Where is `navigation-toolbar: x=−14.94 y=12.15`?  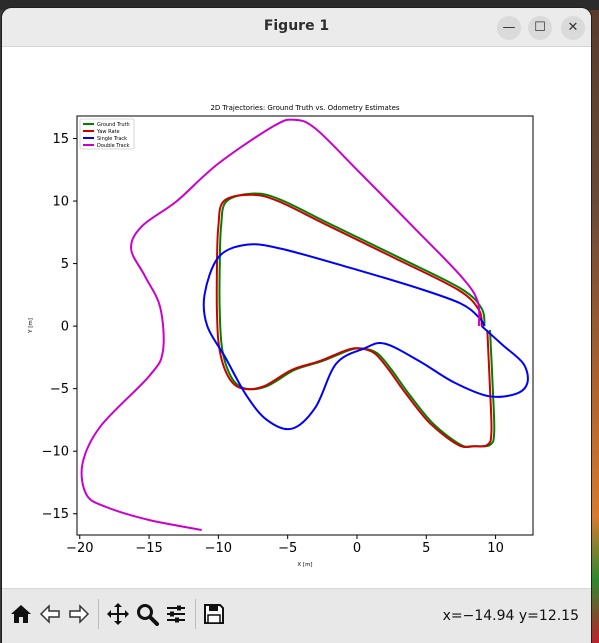
navigation-toolbar: x=−14.94 y=12.15 is located at coordinates (296, 615).